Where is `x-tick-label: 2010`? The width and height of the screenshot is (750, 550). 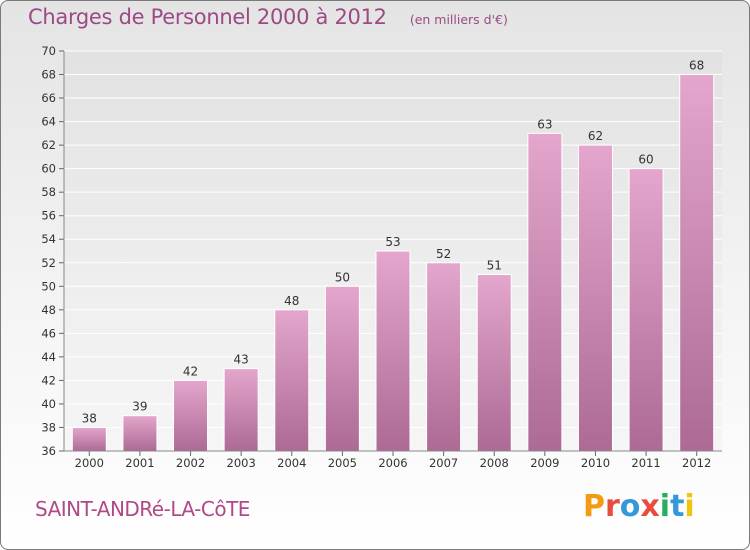
x-tick-label: 2010 is located at coordinates (595, 463).